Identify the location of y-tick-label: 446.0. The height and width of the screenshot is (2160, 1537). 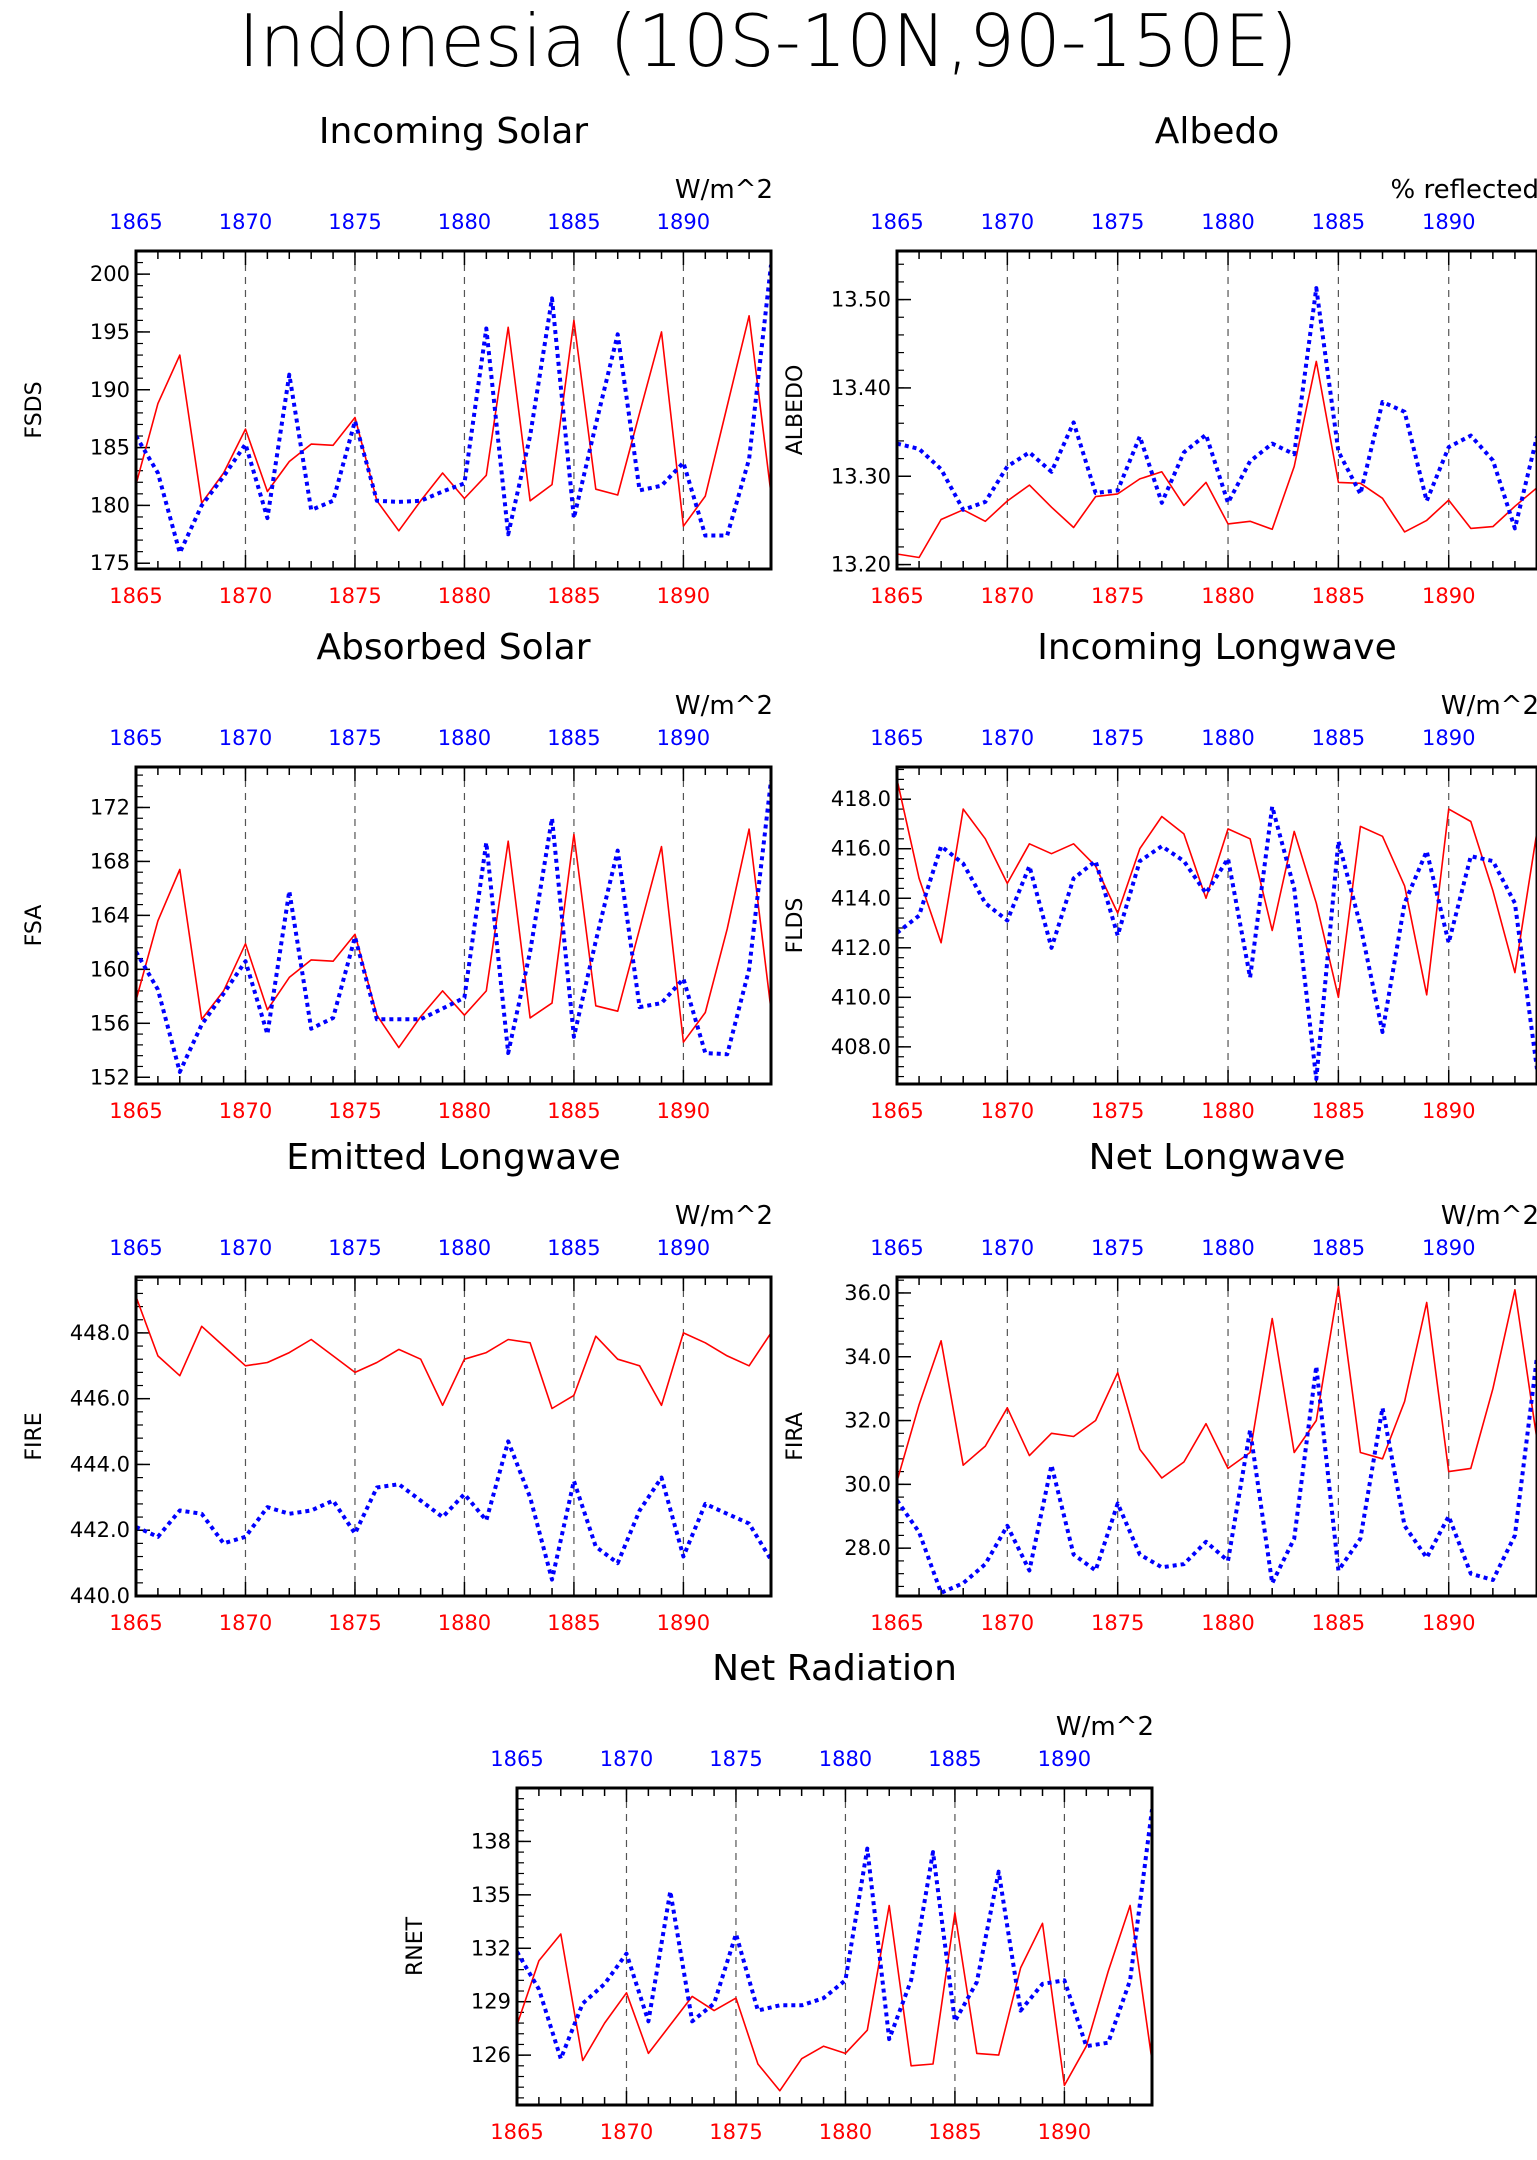
(100, 1399).